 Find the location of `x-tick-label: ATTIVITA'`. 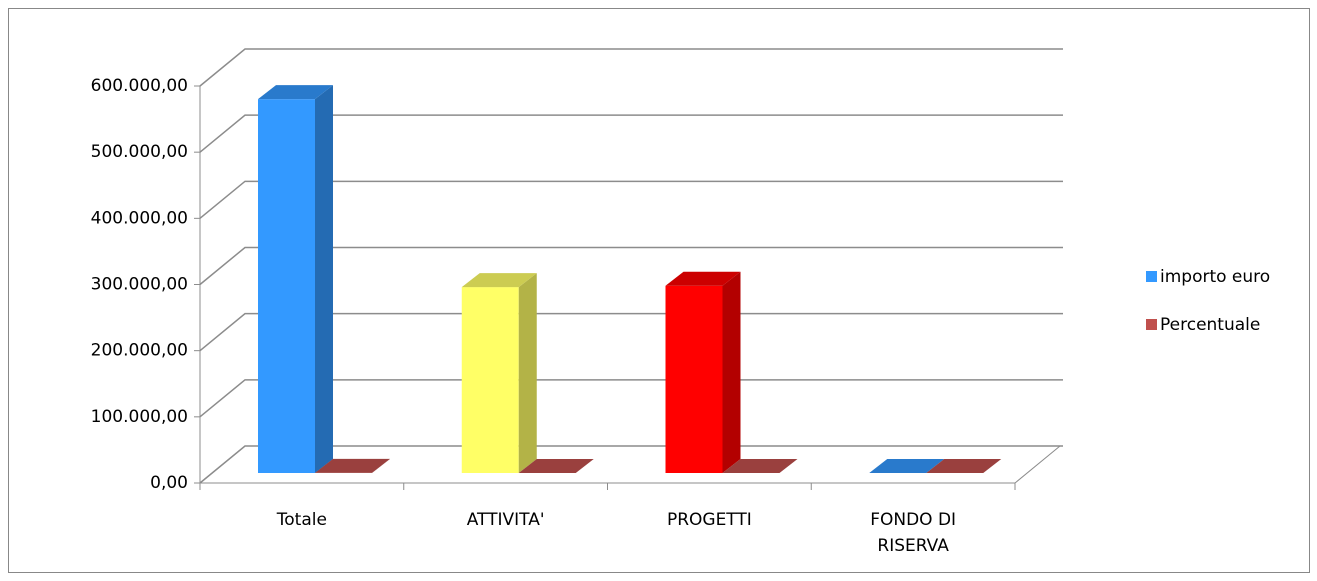

x-tick-label: ATTIVITA' is located at coordinates (505, 520).